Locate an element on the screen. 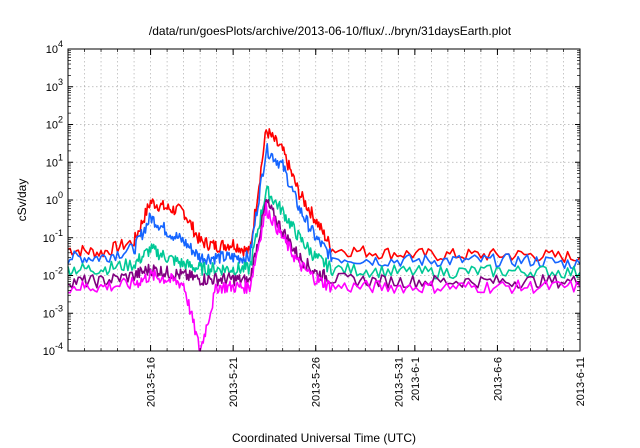  x-tick-label: 2013-6-1 is located at coordinates (416, 379).